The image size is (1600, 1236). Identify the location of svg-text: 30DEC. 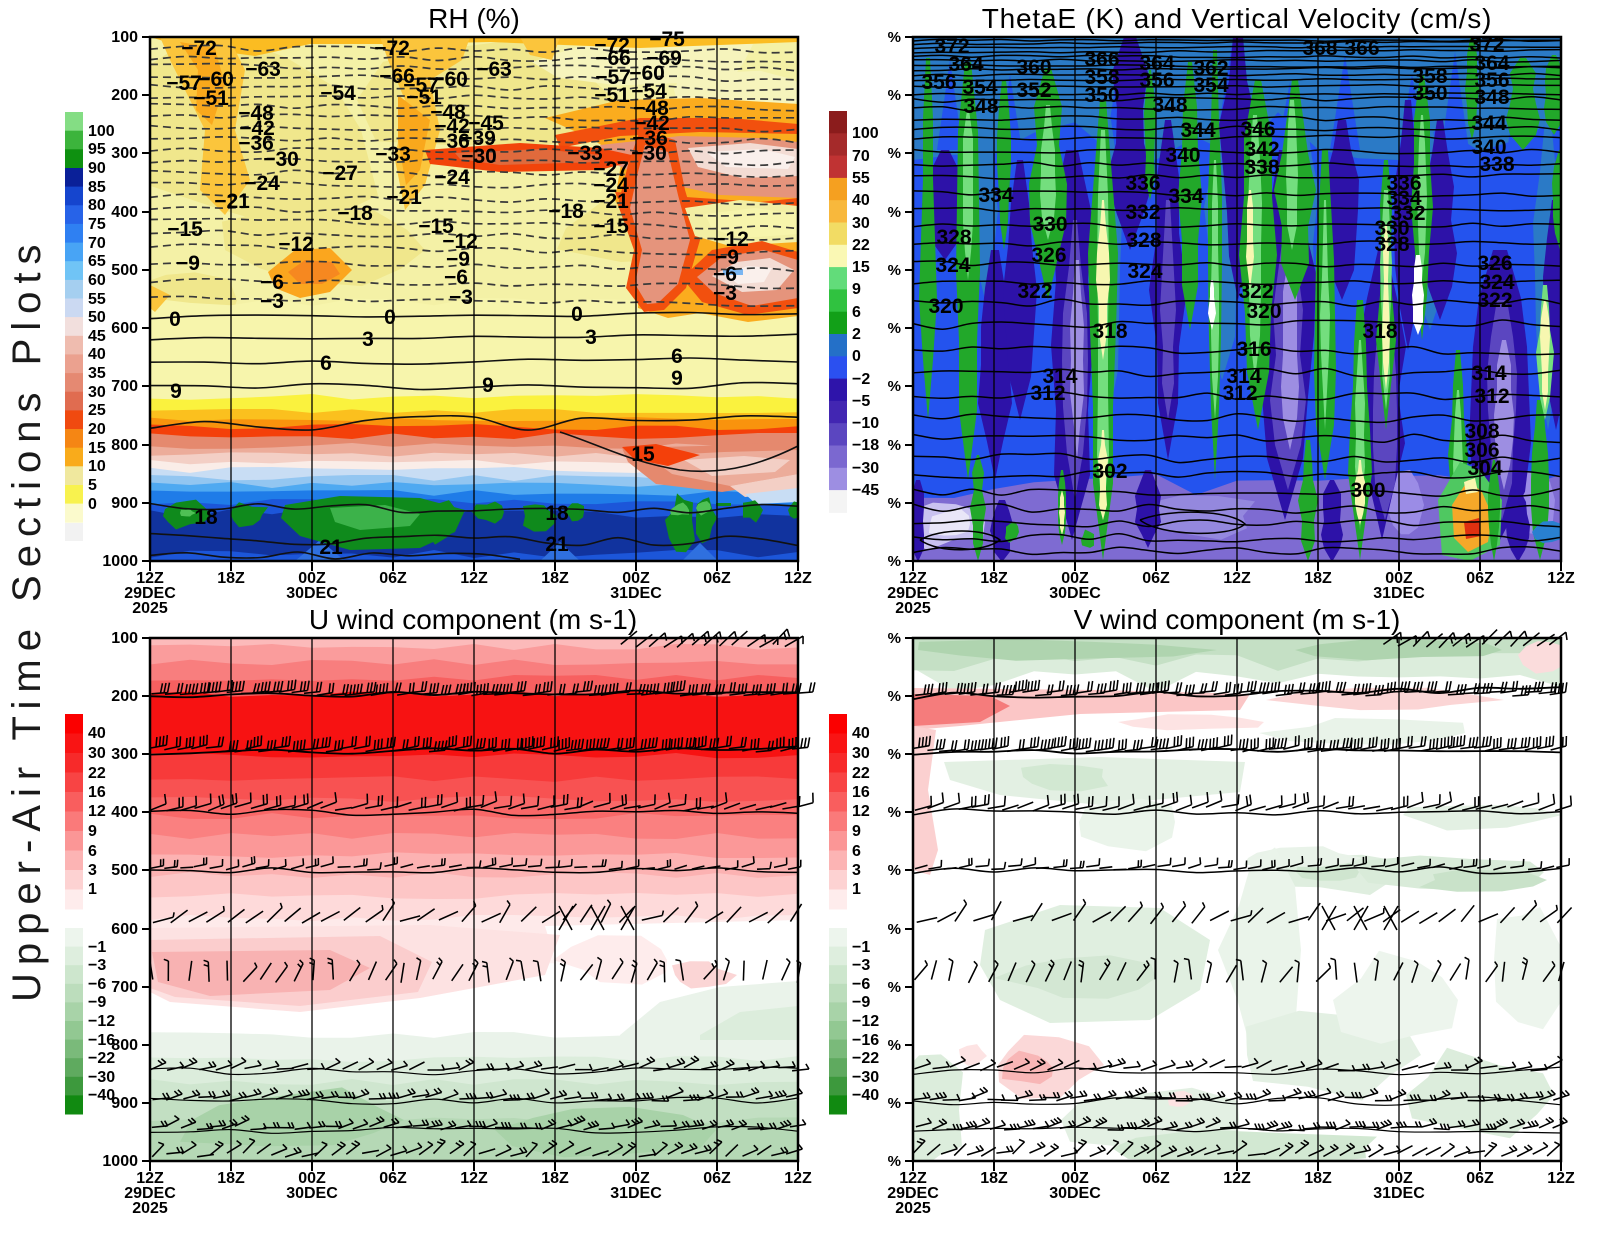
(1075, 1193).